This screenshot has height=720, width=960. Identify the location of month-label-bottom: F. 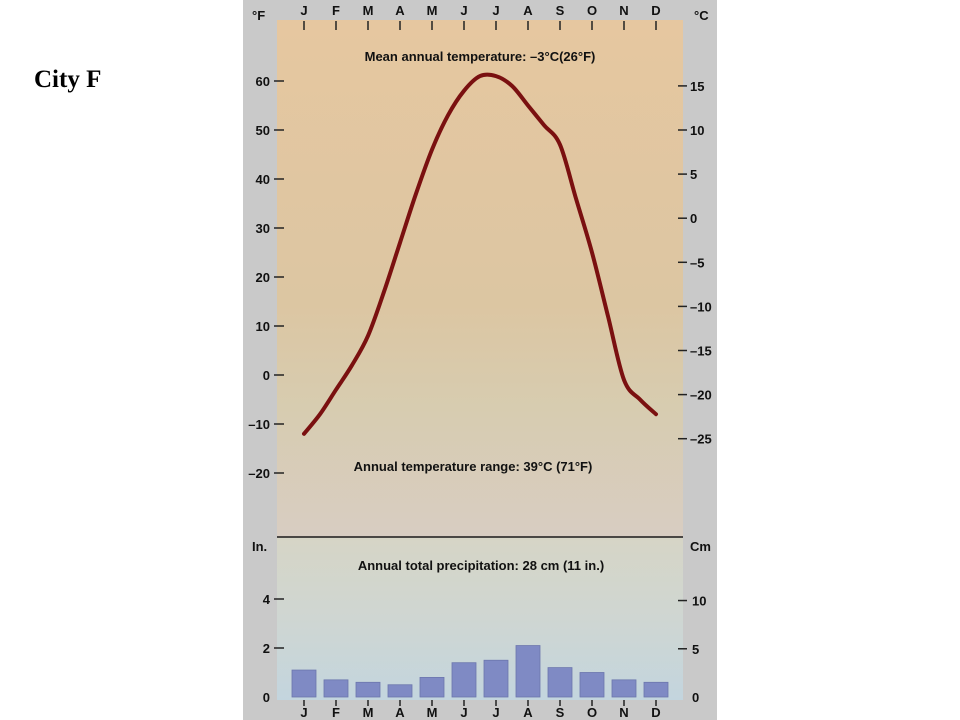
(336, 712).